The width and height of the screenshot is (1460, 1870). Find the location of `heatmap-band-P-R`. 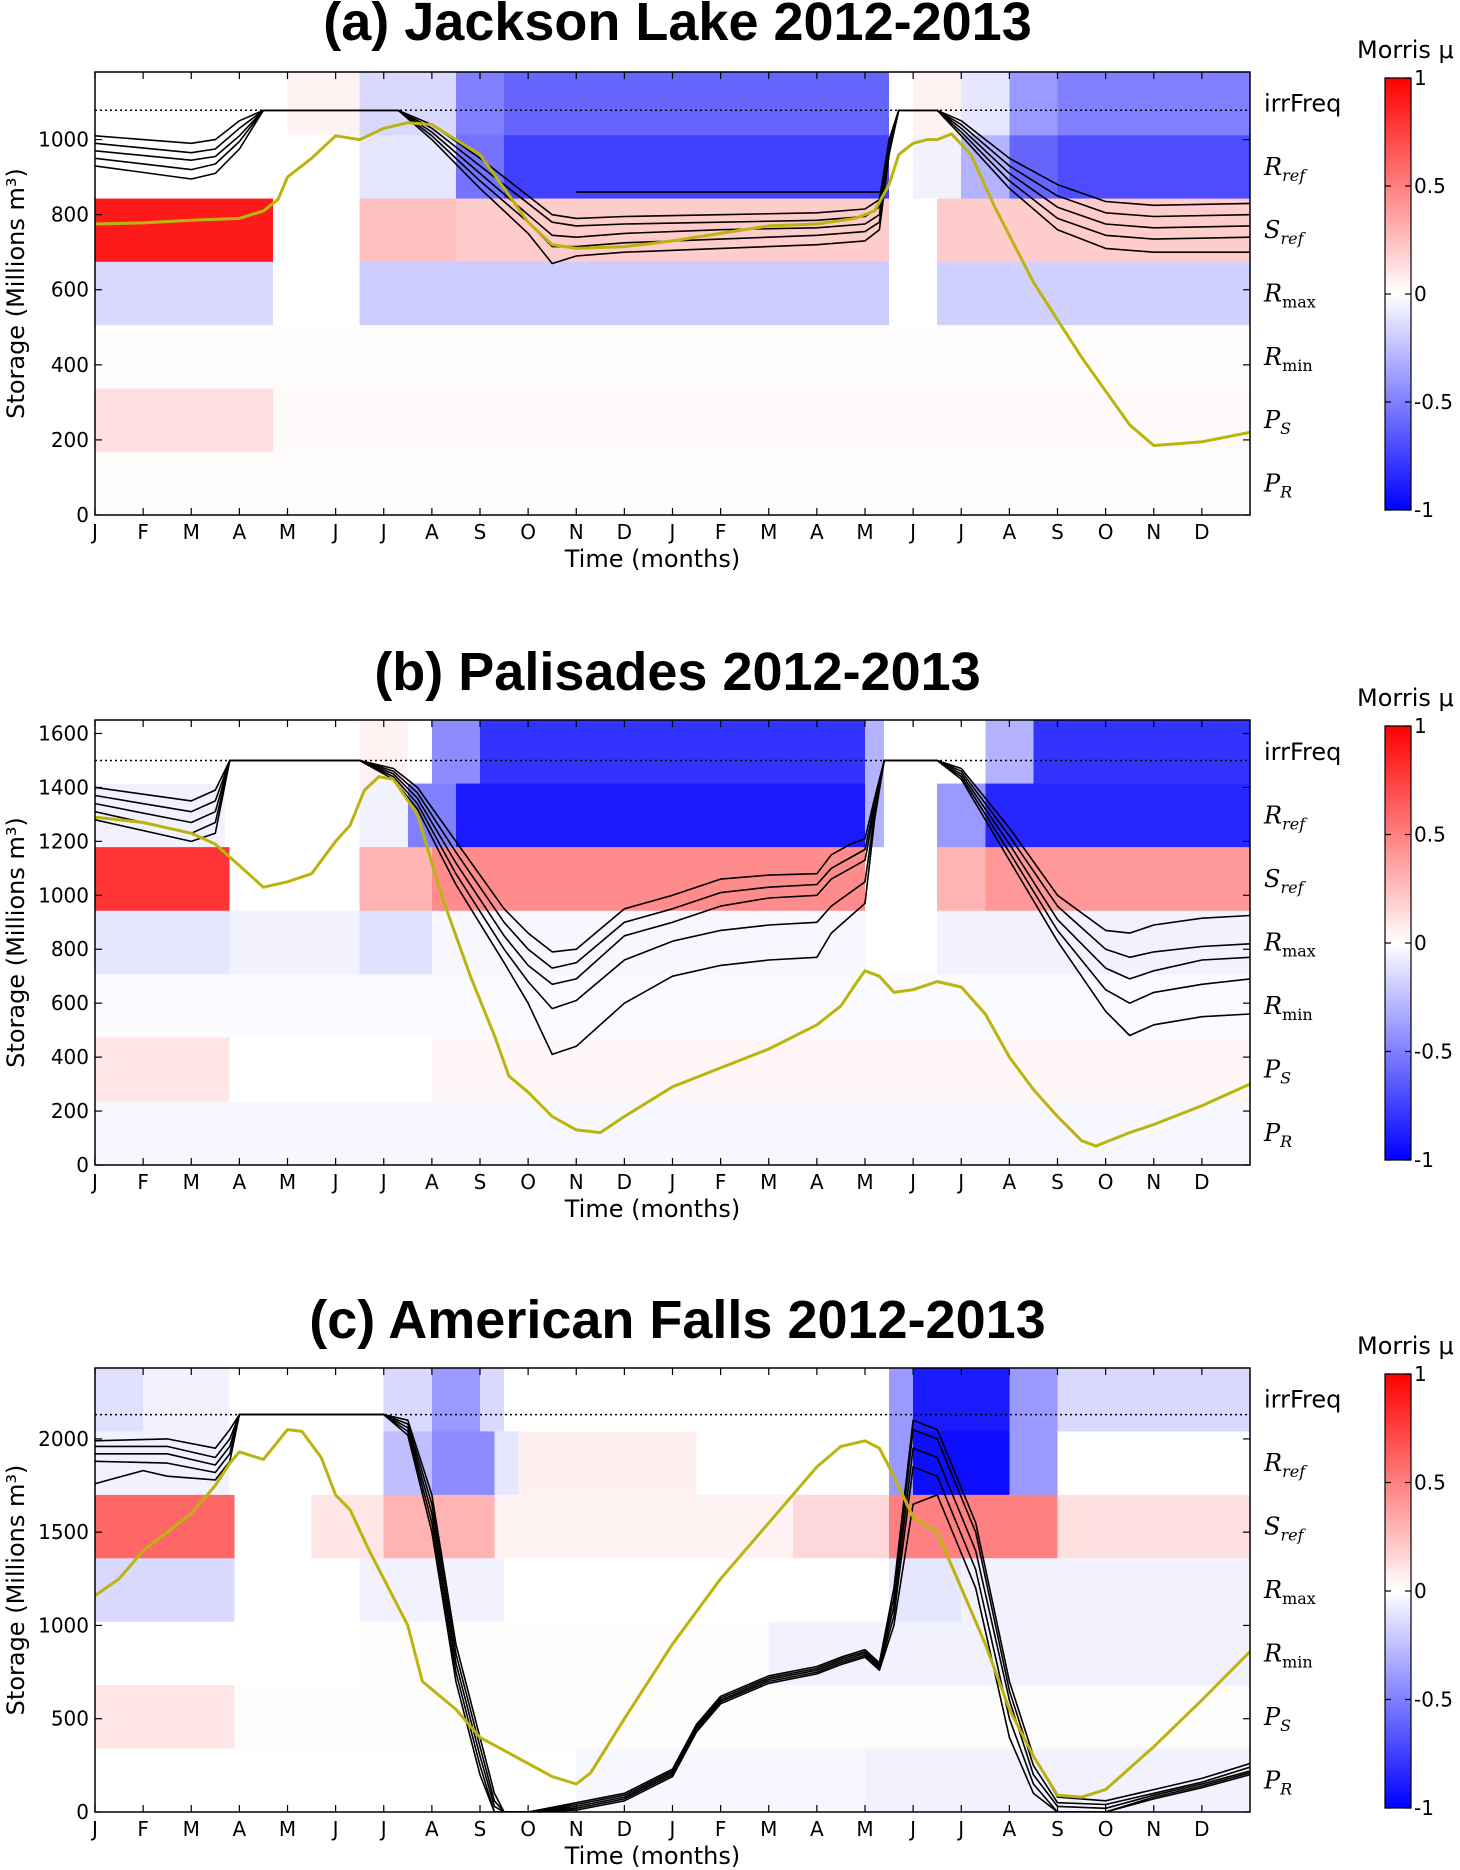

heatmap-band-P-R is located at coordinates (672, 483).